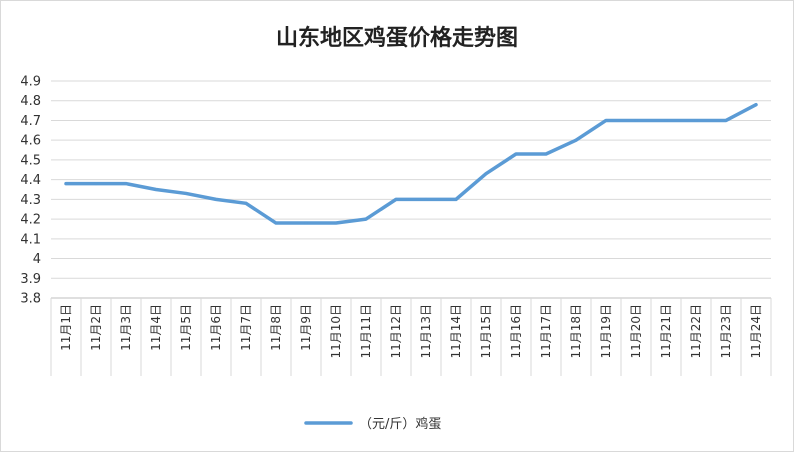 The height and width of the screenshot is (452, 794). What do you see at coordinates (30, 82) in the screenshot?
I see `y-tick-label: 4.9` at bounding box center [30, 82].